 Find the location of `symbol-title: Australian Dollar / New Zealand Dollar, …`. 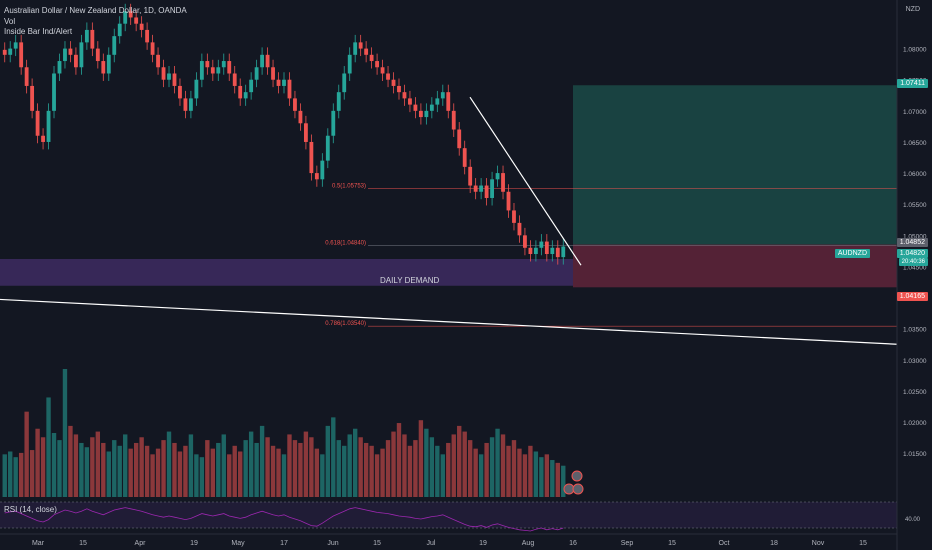

symbol-title: Australian Dollar / New Zealand Dollar, … is located at coordinates (95, 10).